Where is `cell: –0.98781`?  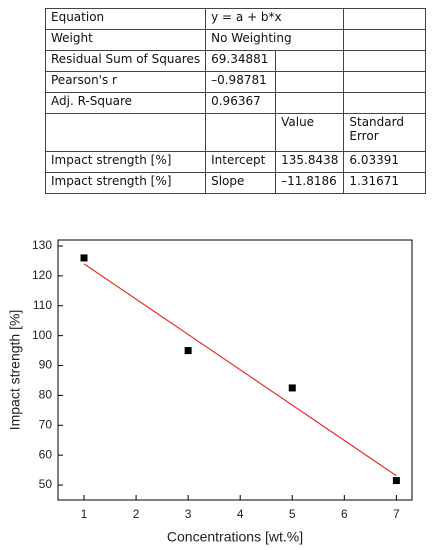 cell: –0.98781 is located at coordinates (241, 82).